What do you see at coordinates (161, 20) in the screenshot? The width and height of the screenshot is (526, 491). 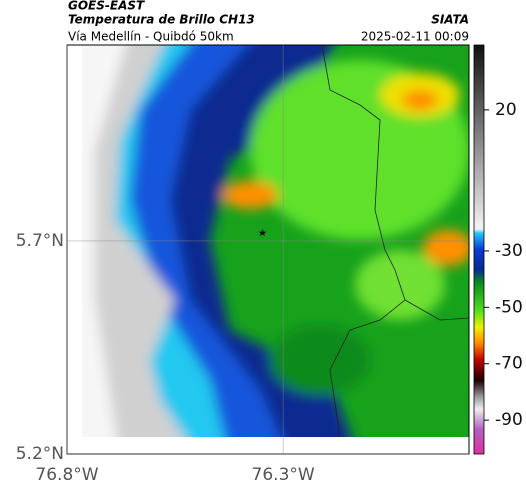 I see `subtitle: Temperatura de Brillo CH13` at bounding box center [161, 20].